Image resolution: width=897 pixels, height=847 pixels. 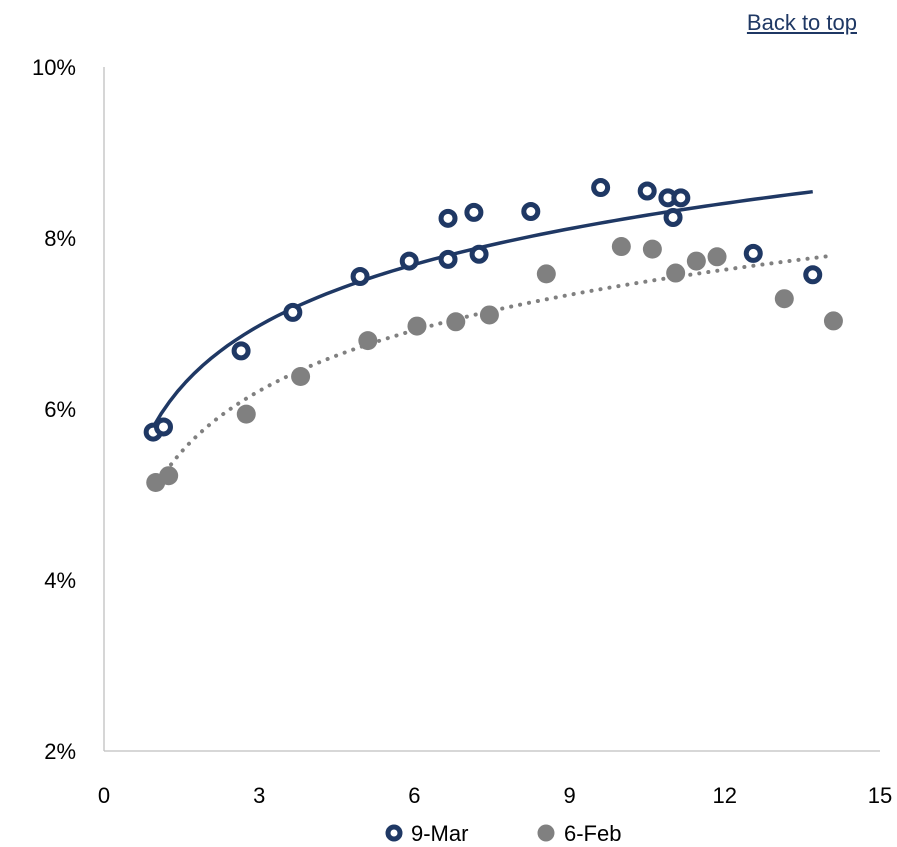 What do you see at coordinates (60, 580) in the screenshot?
I see `y-tick-label: 4%` at bounding box center [60, 580].